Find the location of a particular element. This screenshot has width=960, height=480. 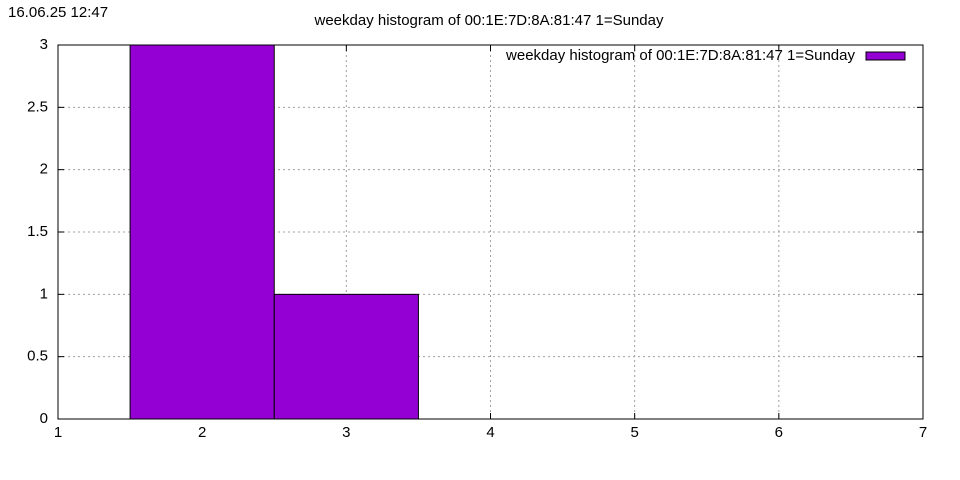

x-tick-label: 1 is located at coordinates (58, 432).